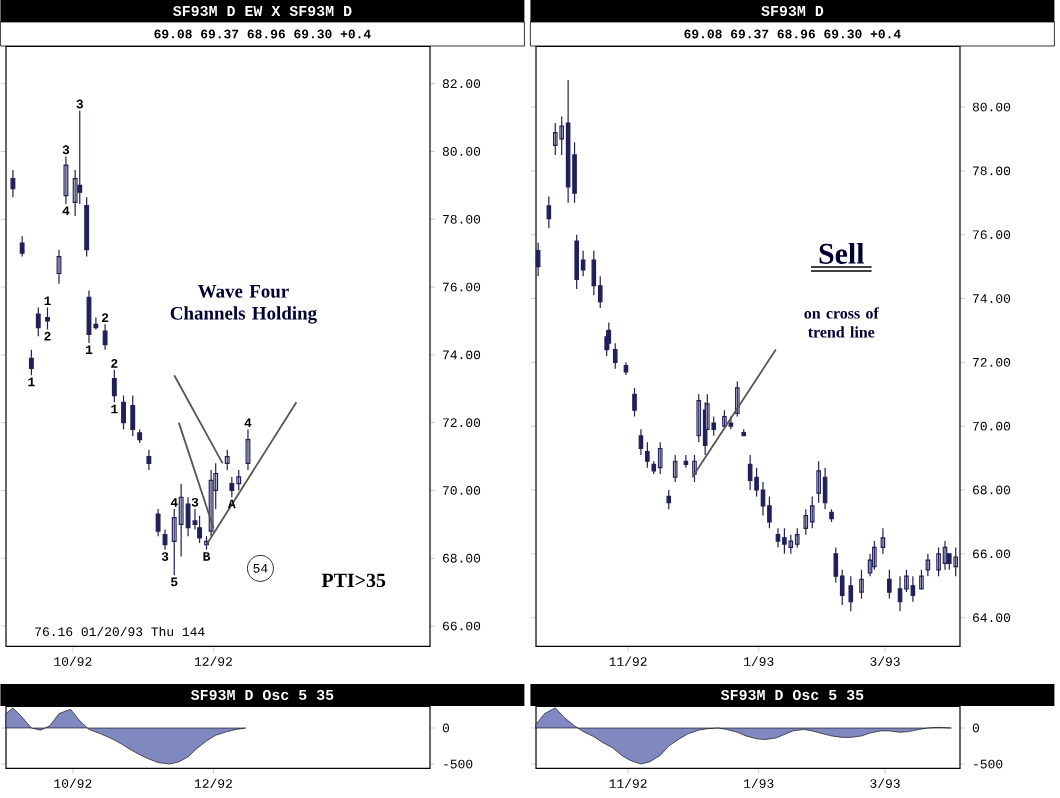  What do you see at coordinates (842, 253) in the screenshot?
I see `annotation: Sell` at bounding box center [842, 253].